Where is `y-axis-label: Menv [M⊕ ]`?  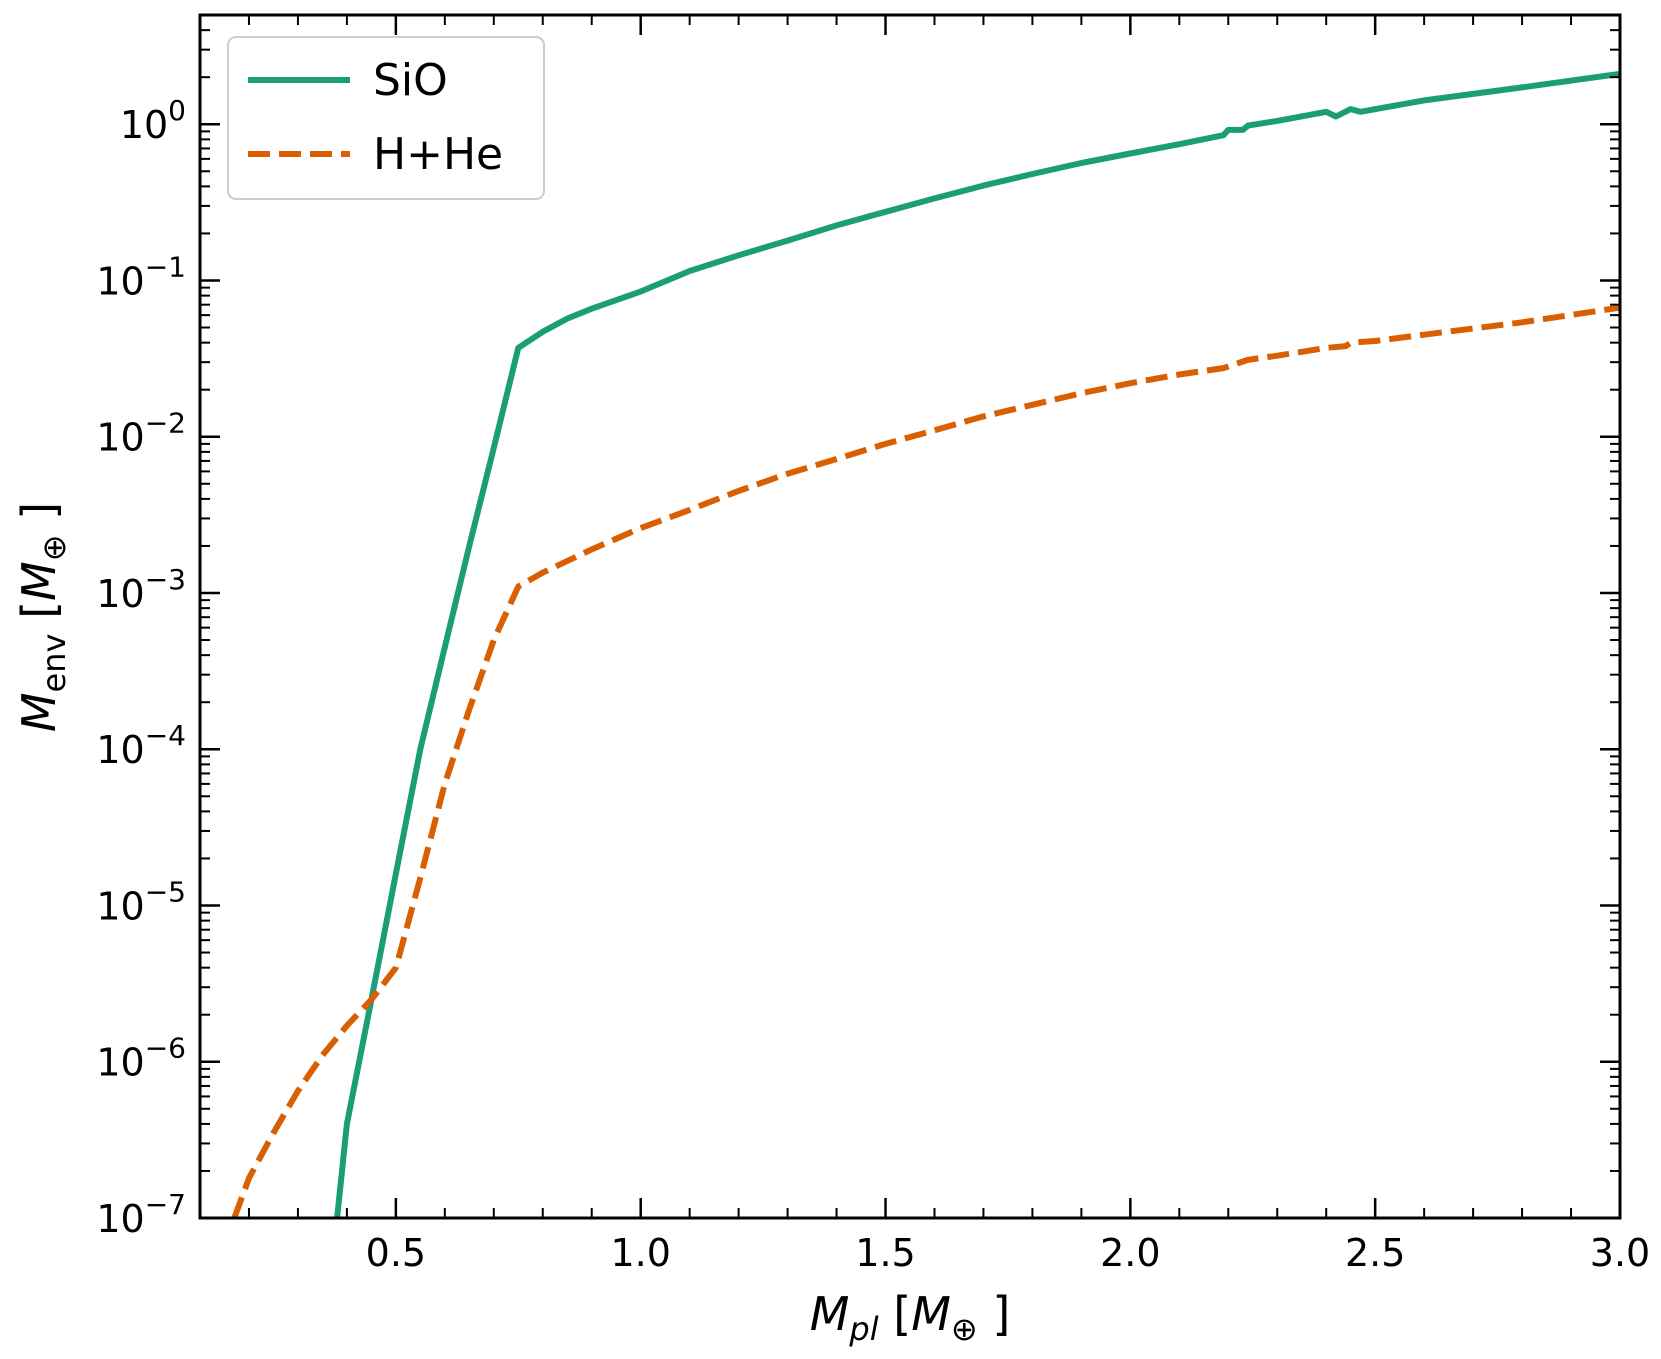
y-axis-label: Menv [M⊕ ] is located at coordinates (42, 617).